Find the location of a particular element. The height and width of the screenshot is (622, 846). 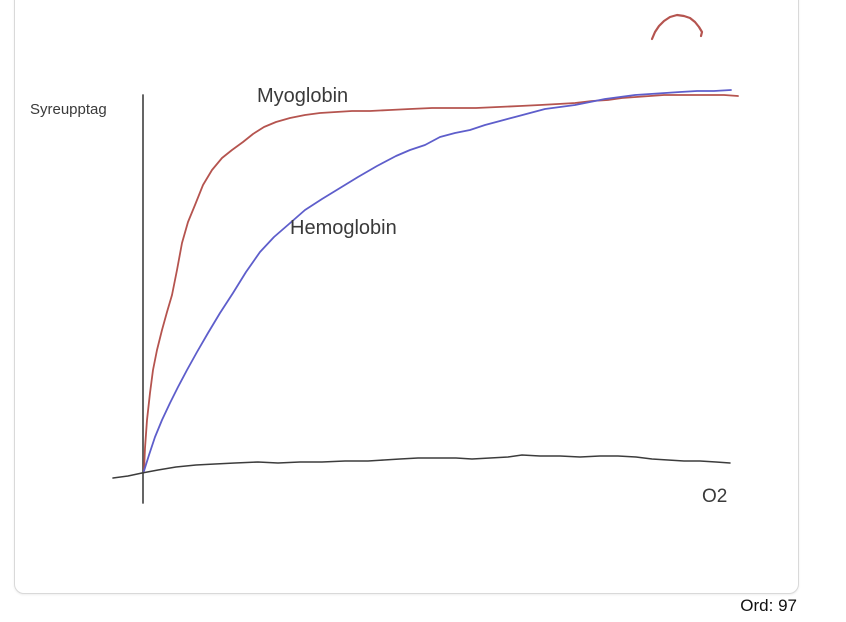

y-axis-label: Syreupptag is located at coordinates (68, 109).